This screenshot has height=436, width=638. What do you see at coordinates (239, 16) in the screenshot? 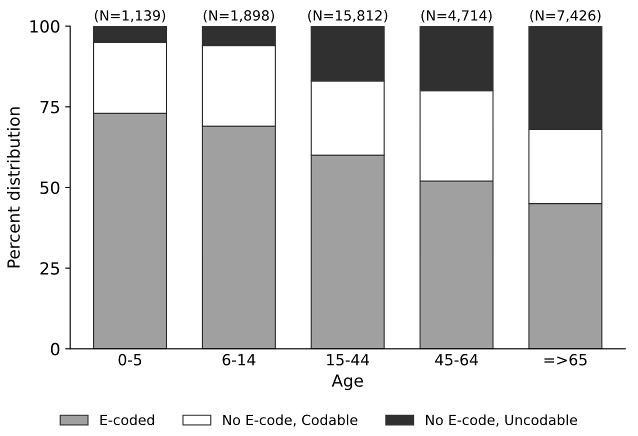
I see `annotation: (N=1,898)` at bounding box center [239, 16].